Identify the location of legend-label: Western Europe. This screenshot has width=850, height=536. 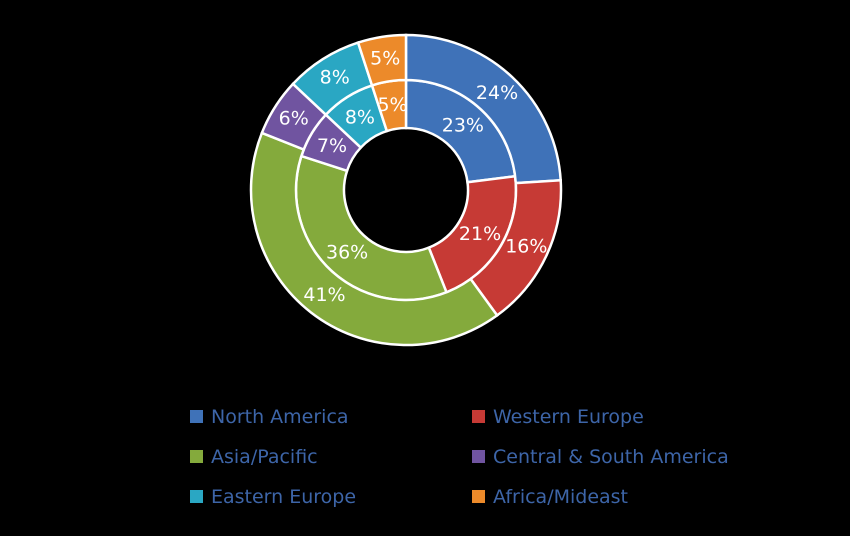
(568, 416).